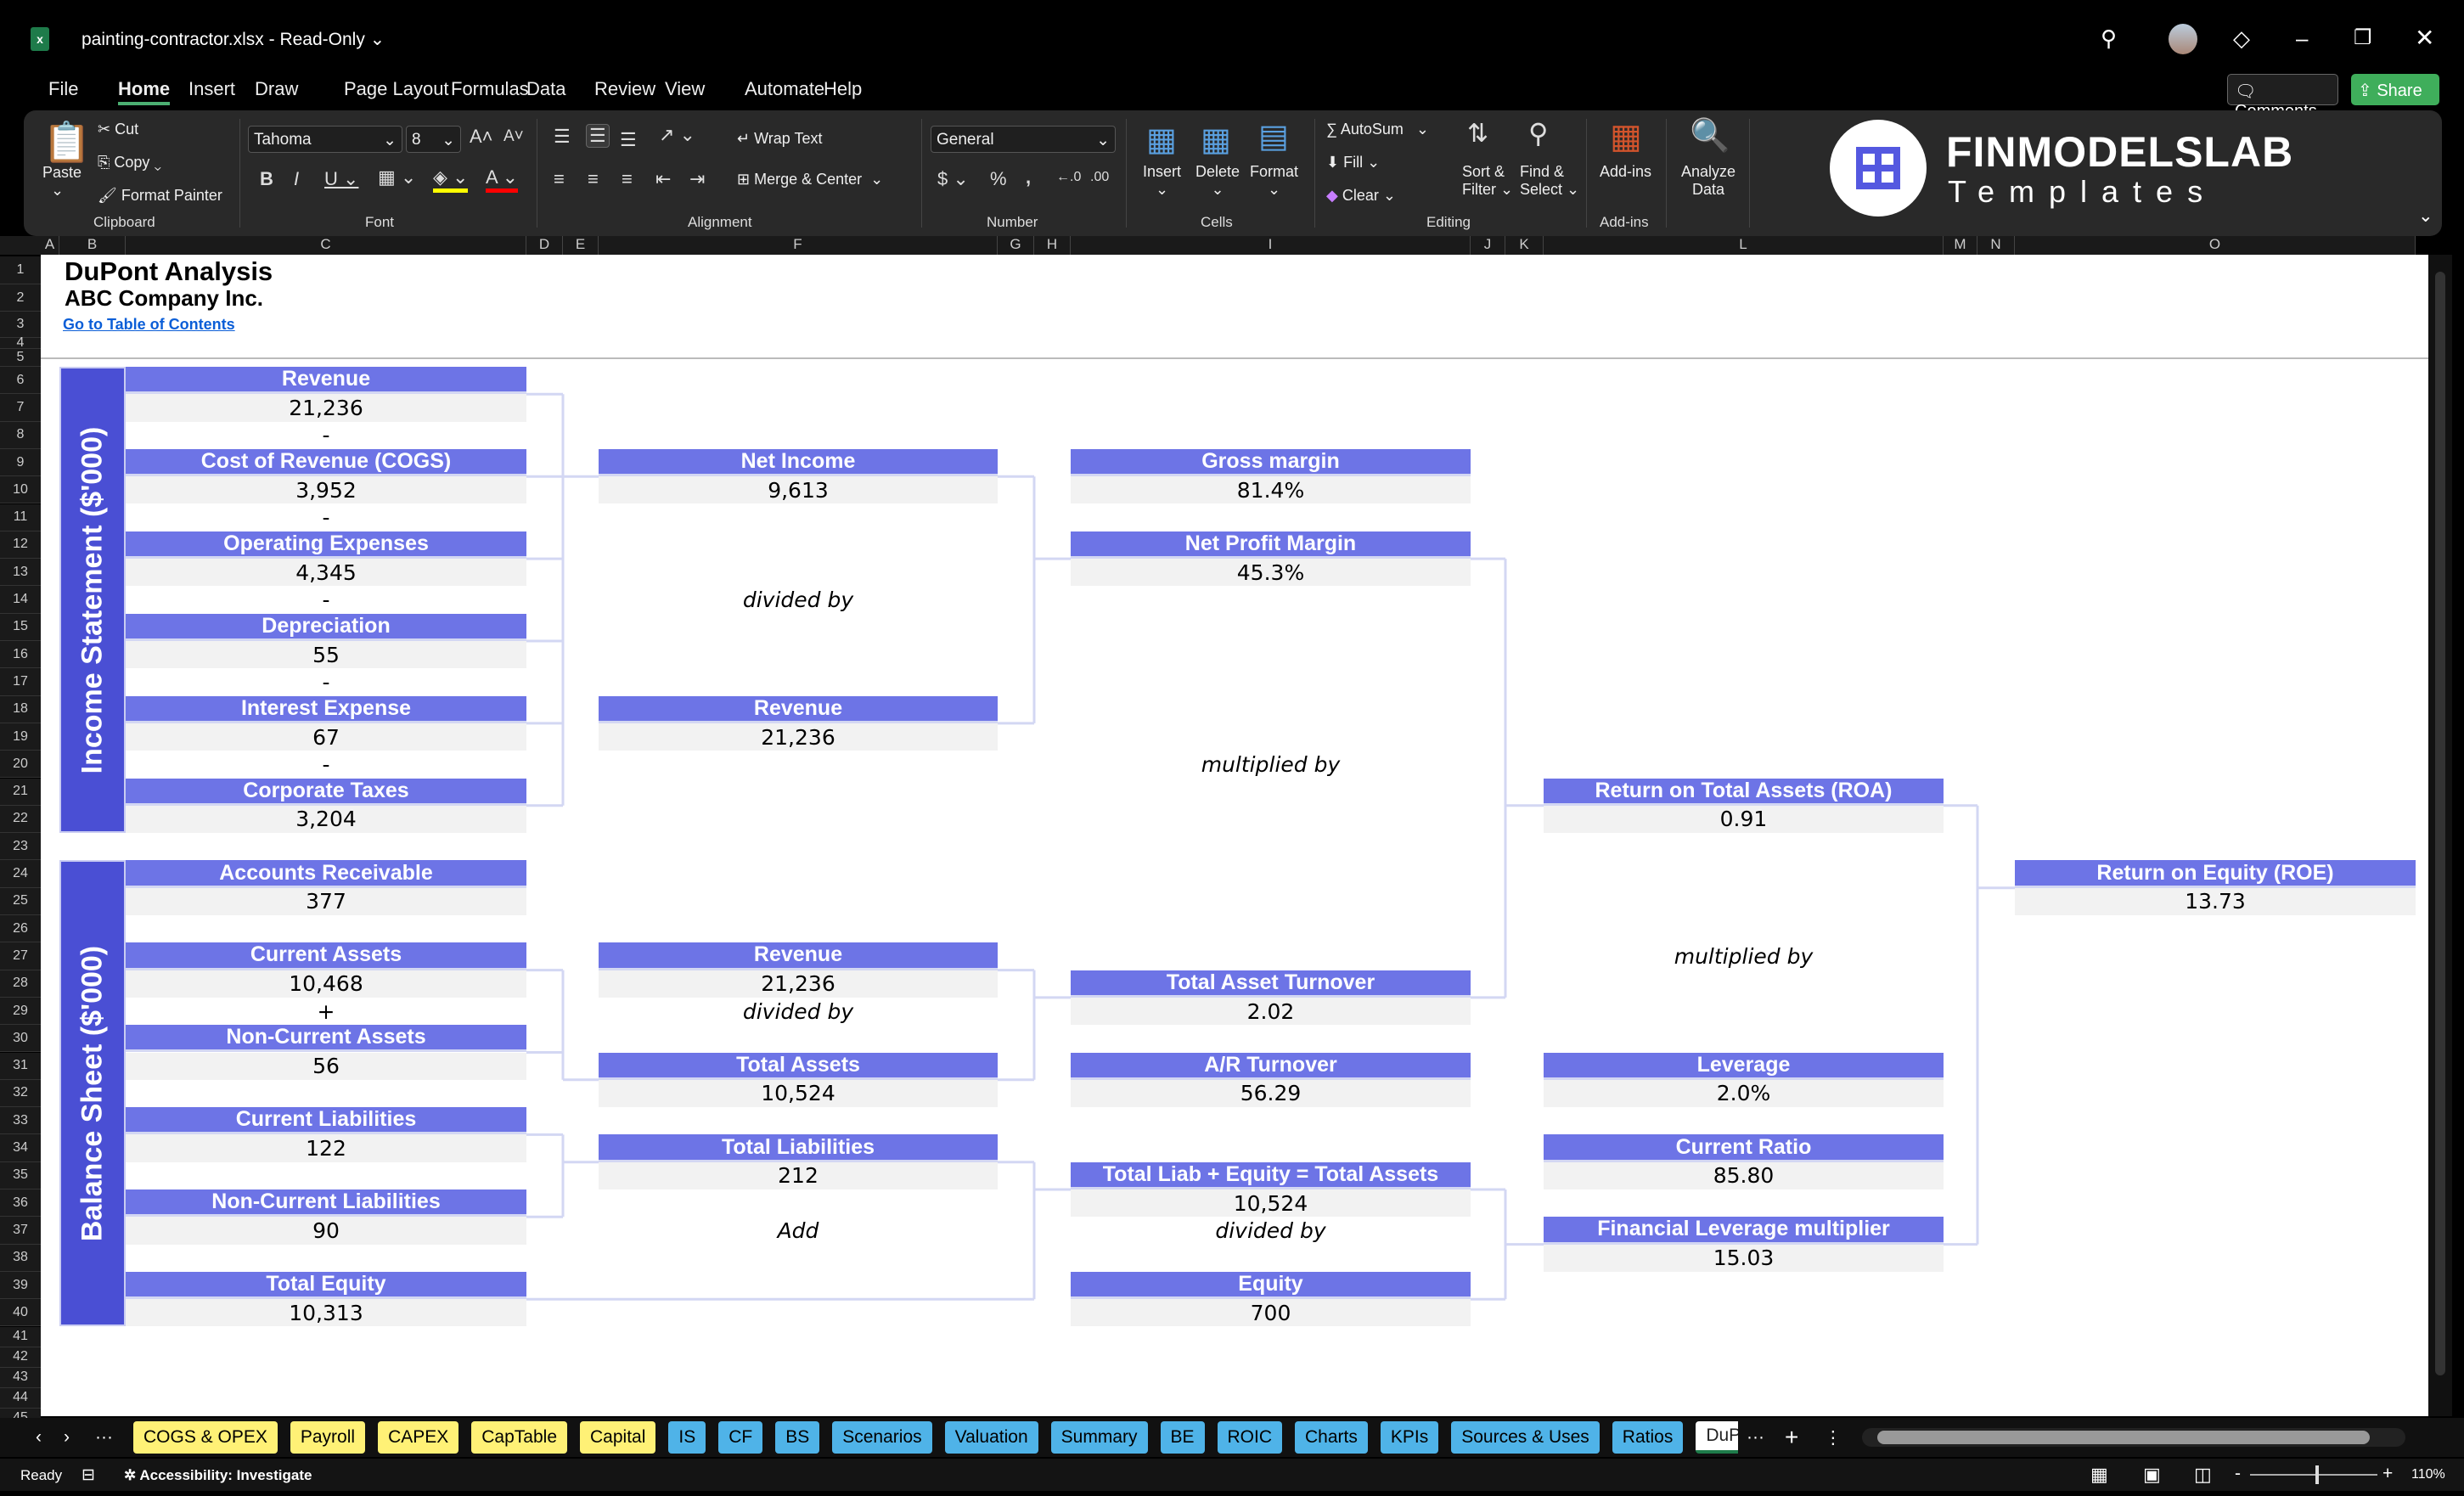 Image resolution: width=2464 pixels, height=1496 pixels. What do you see at coordinates (20, 1313) in the screenshot?
I see `row-header: 40` at bounding box center [20, 1313].